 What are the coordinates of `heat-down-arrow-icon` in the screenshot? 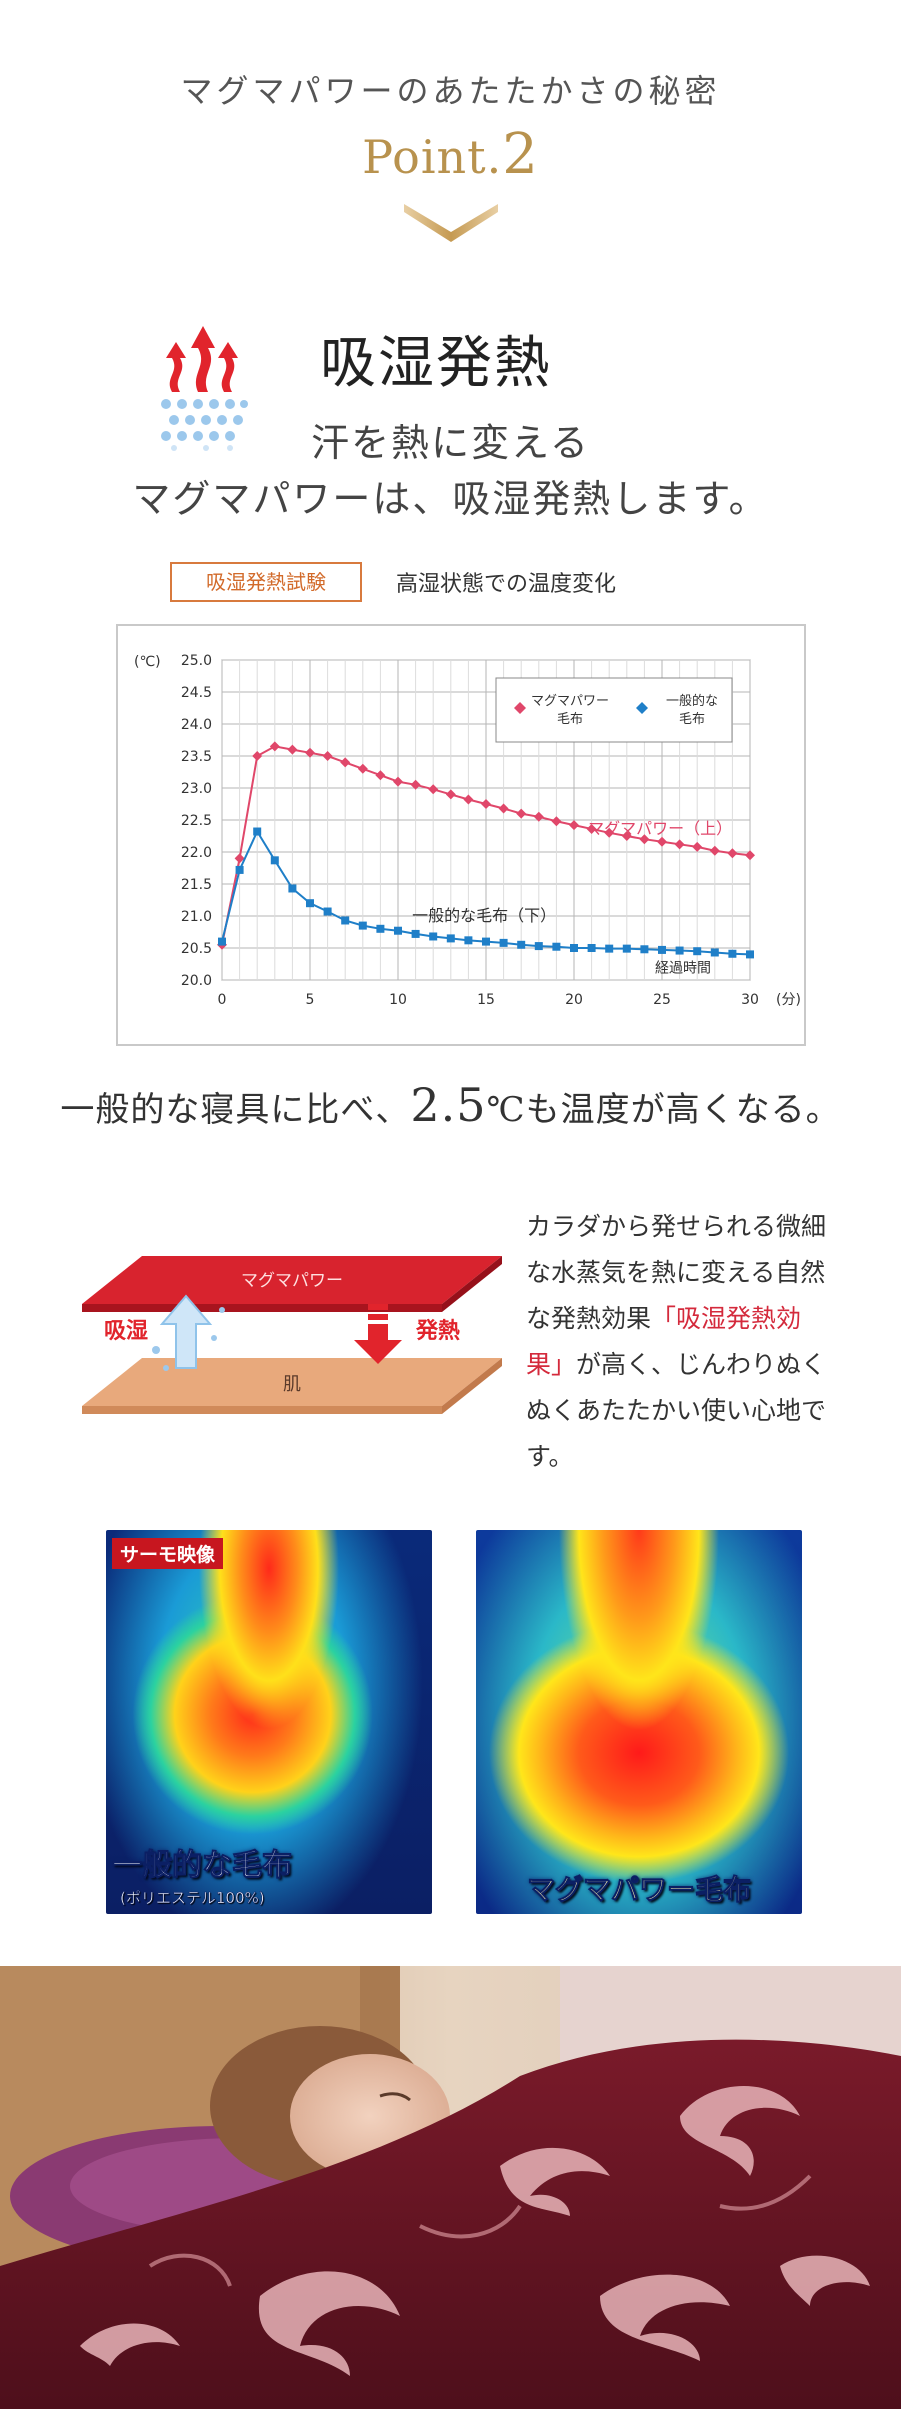 It's located at (378, 1334).